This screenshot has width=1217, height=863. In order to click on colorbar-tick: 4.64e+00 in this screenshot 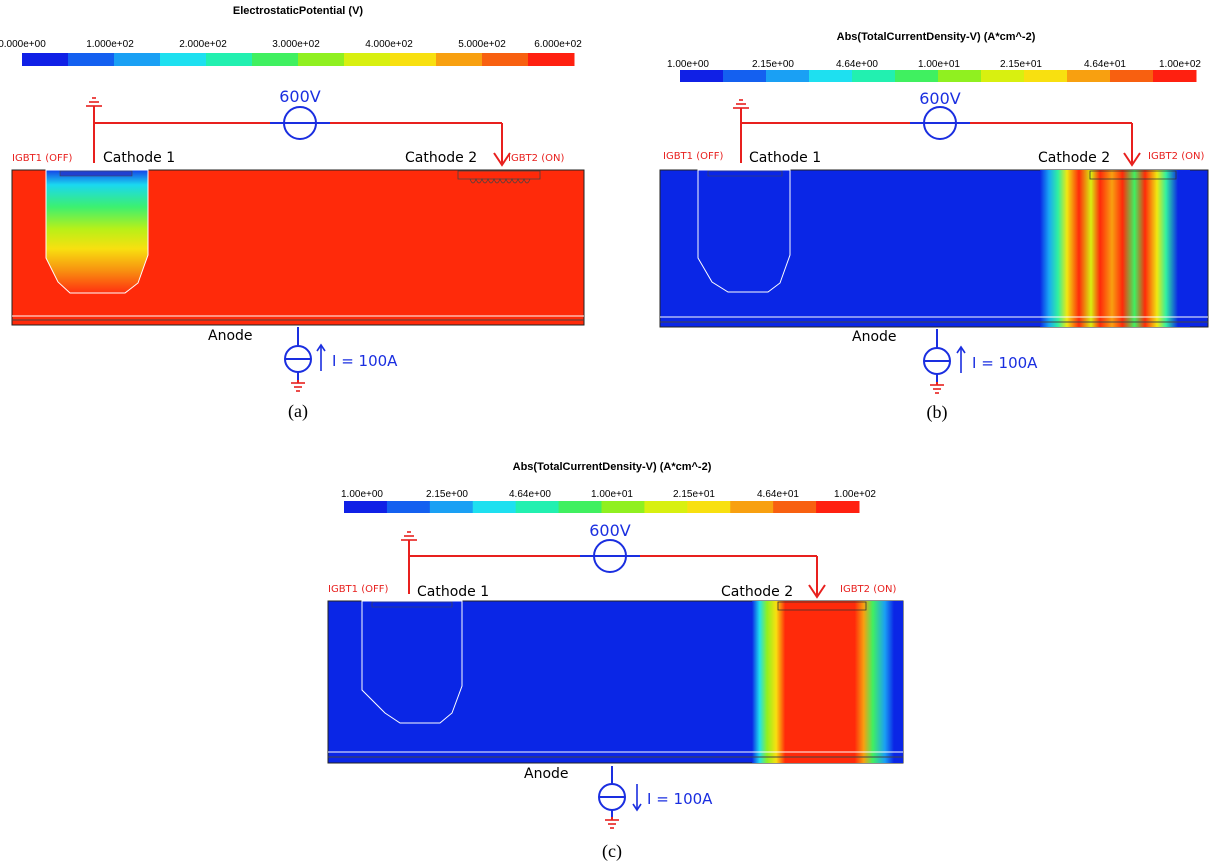, I will do `click(857, 64)`.